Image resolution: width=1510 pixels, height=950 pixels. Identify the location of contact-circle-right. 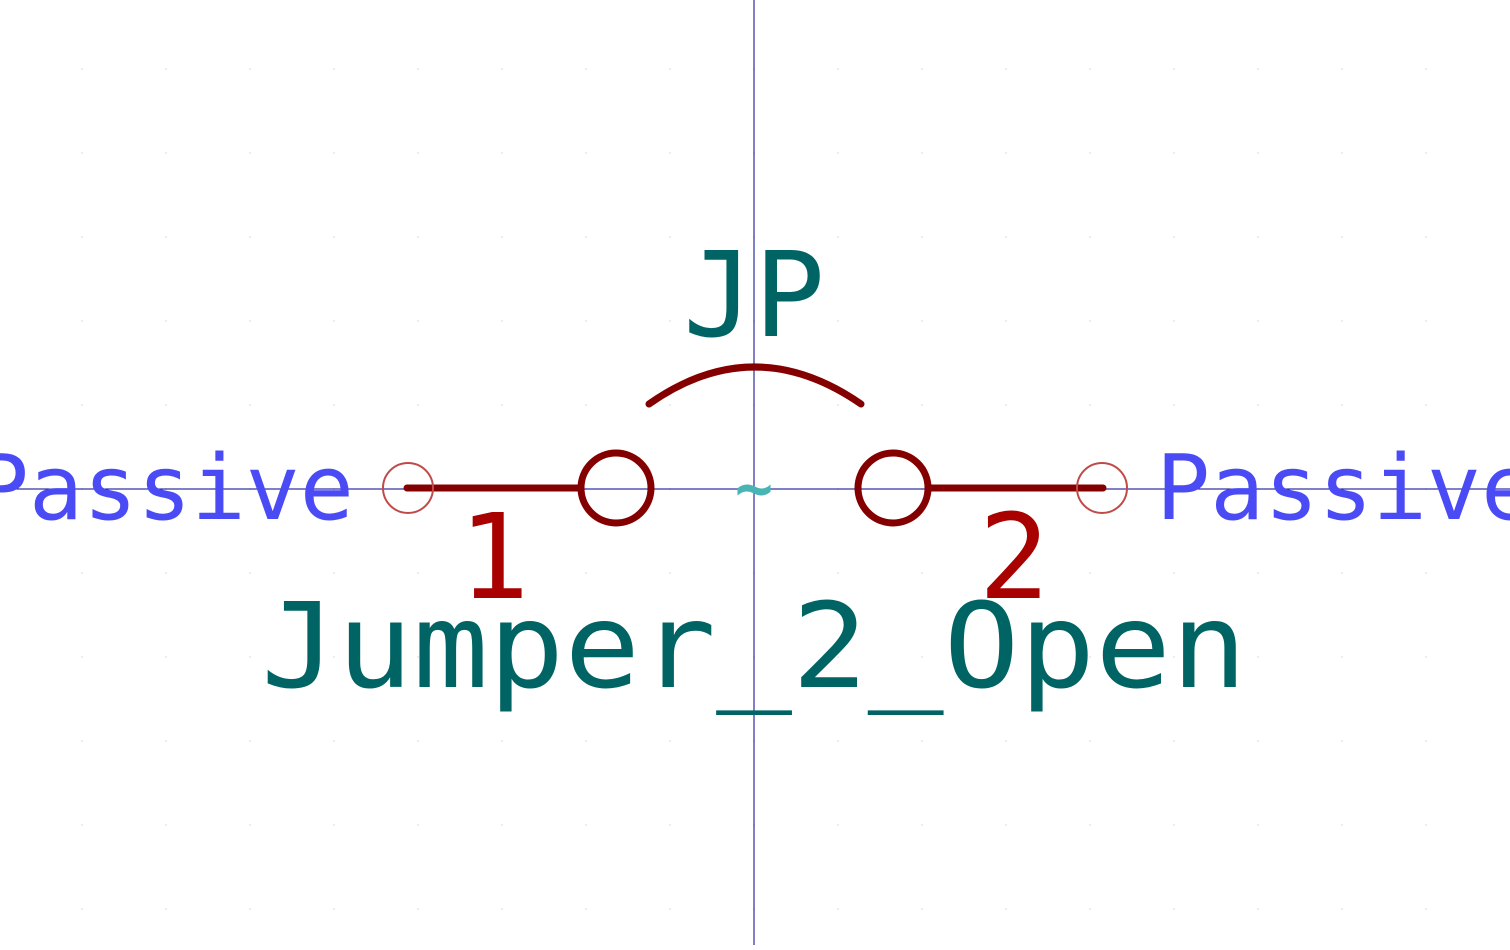
(893, 488).